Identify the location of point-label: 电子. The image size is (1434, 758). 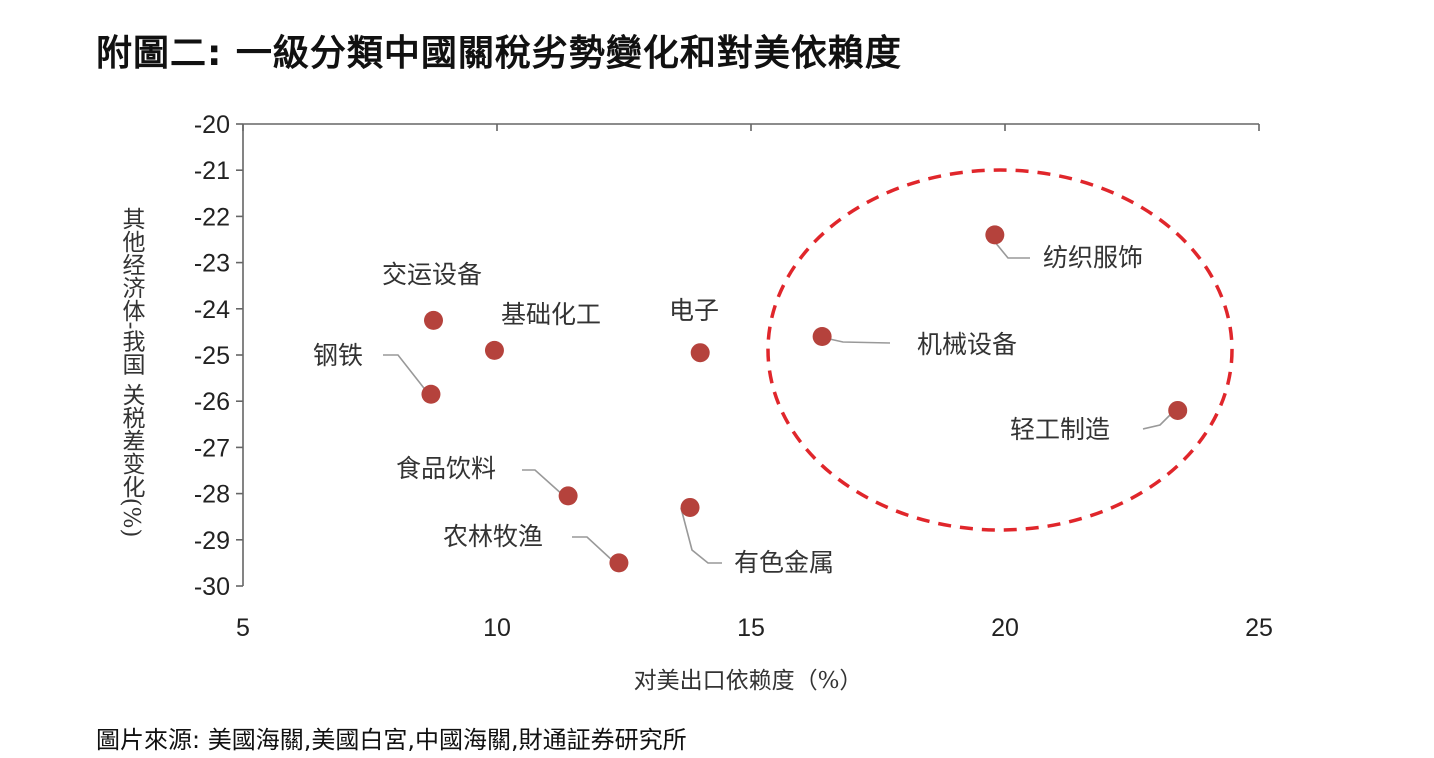
(694, 310).